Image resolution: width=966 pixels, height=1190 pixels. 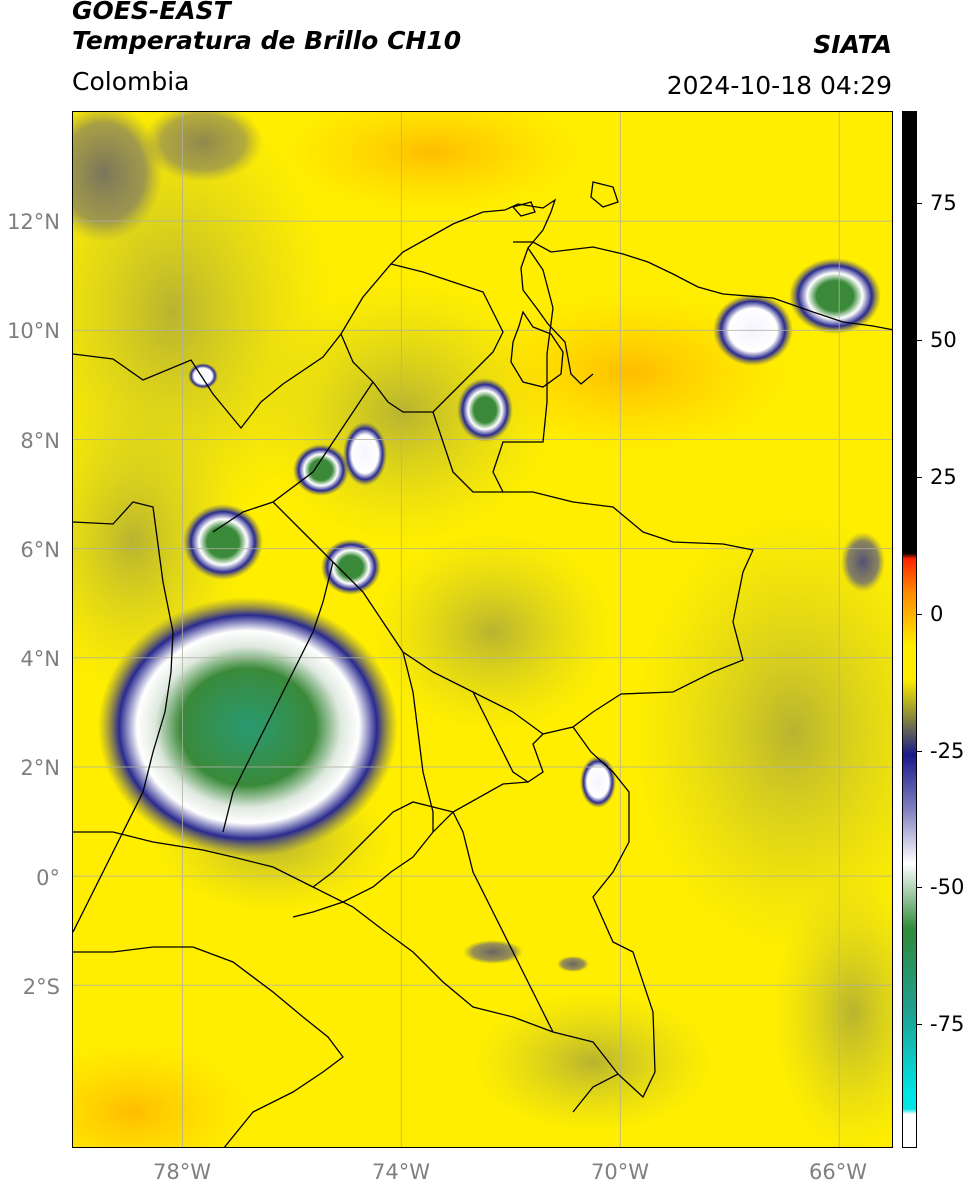 What do you see at coordinates (208, 1046) in the screenshot?
I see `ecuador-peru-border` at bounding box center [208, 1046].